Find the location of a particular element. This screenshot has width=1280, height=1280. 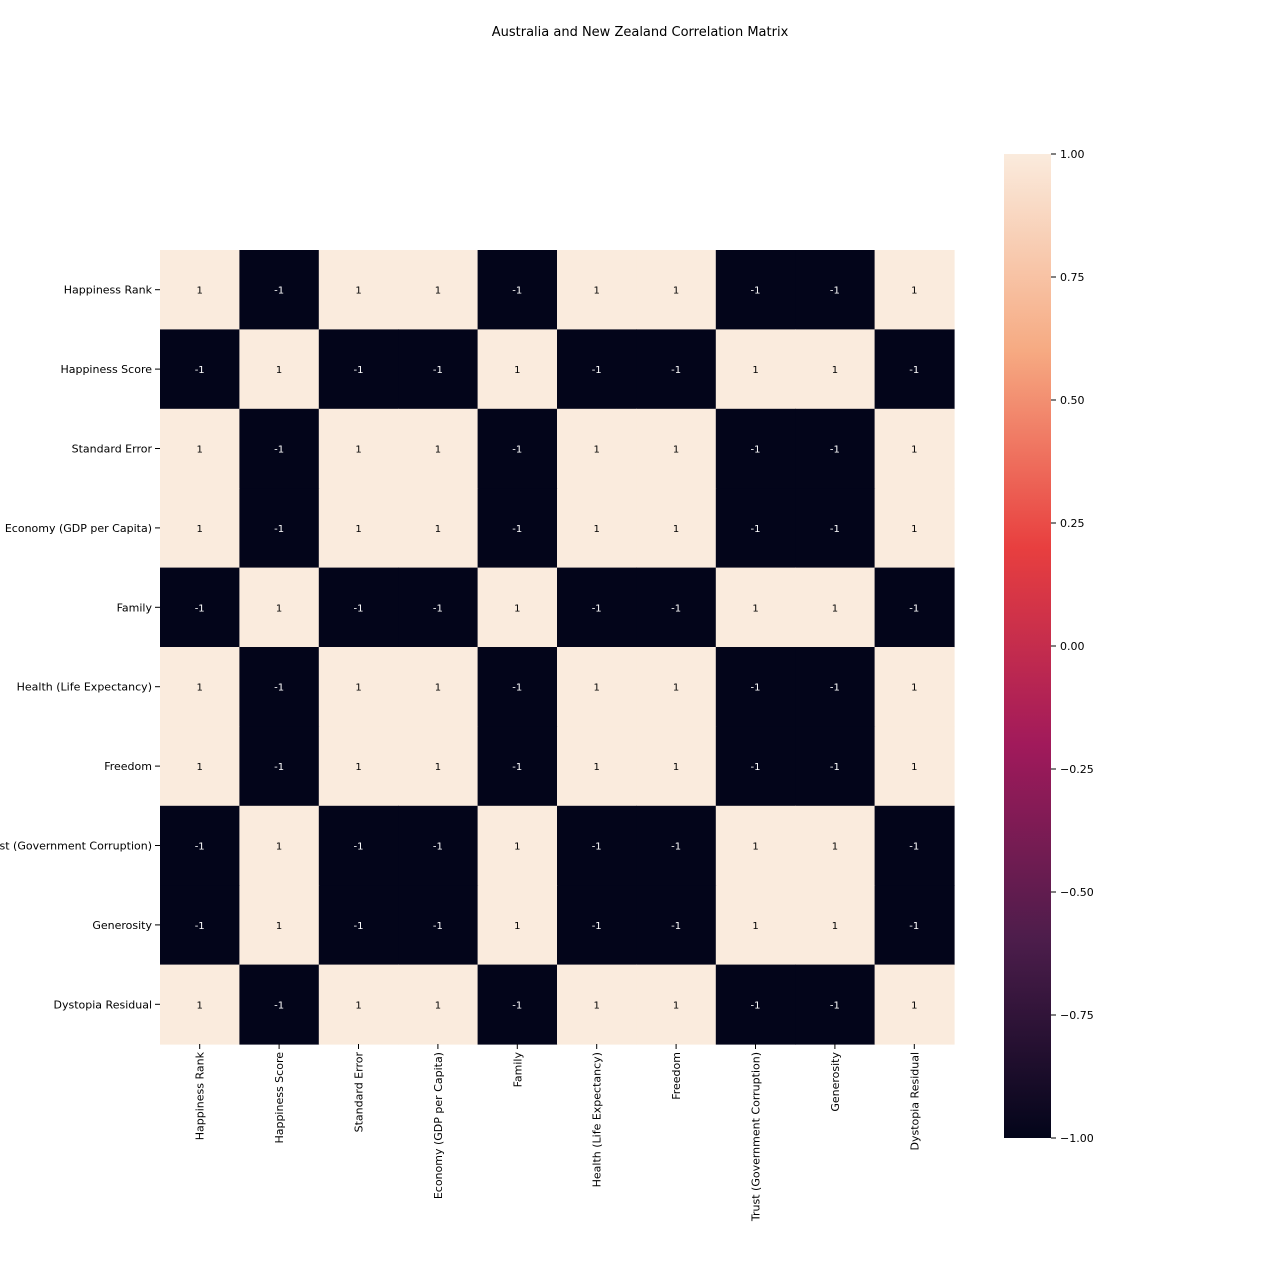

x-tick-label: Trust (Government Corruption) is located at coordinates (756, 1137).